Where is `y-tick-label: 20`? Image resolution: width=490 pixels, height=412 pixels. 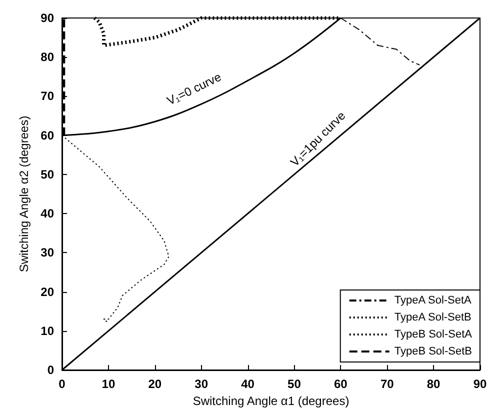 y-tick-label: 20 is located at coordinates (47, 291).